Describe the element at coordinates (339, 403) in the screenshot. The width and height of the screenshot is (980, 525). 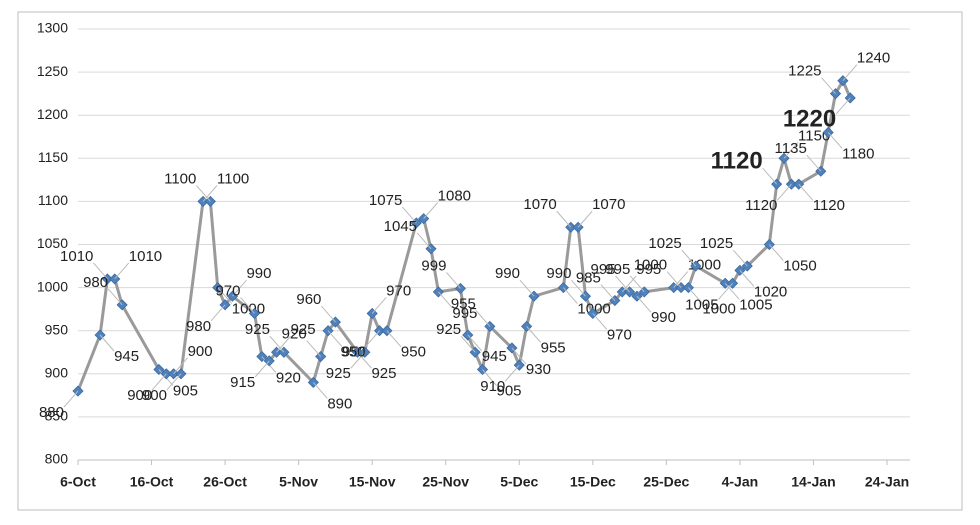
I see `data-label: 890` at that location.